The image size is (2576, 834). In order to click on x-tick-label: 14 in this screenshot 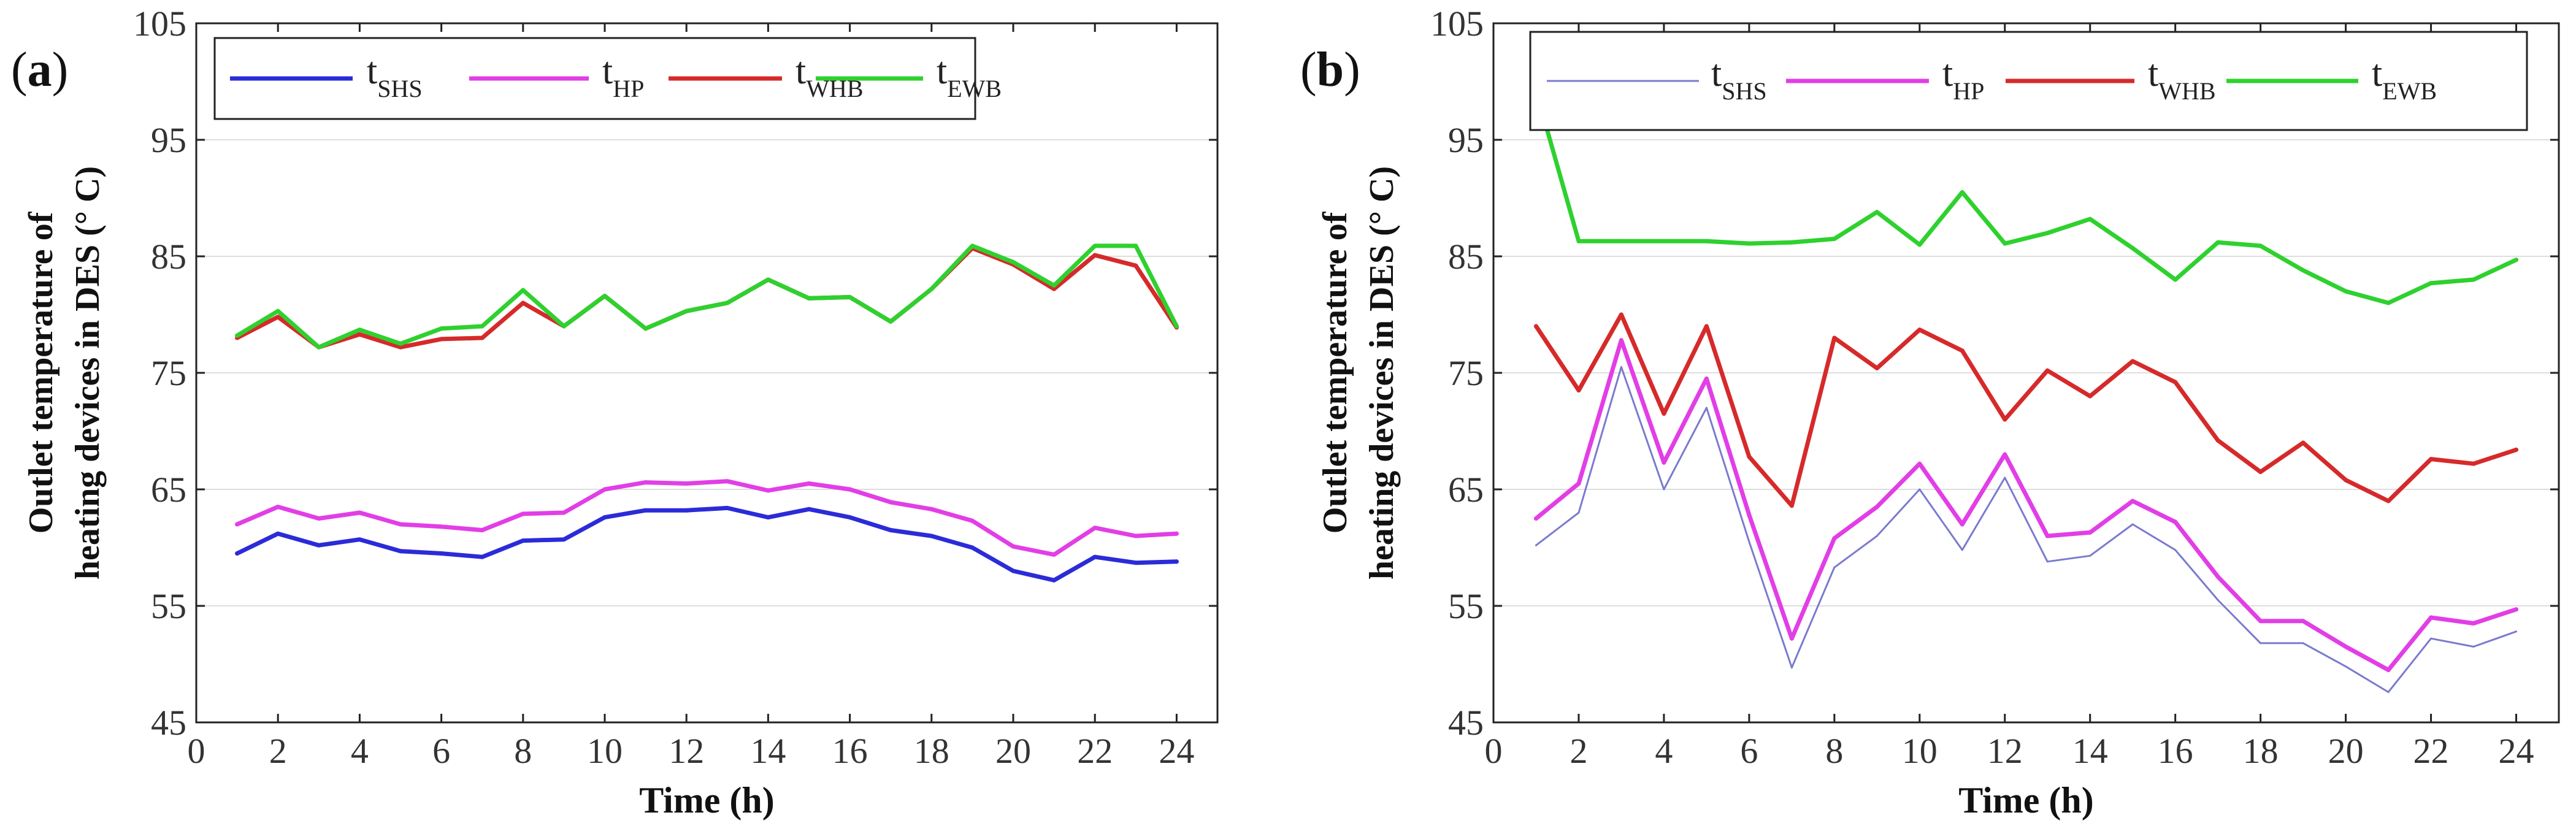, I will do `click(2090, 751)`.